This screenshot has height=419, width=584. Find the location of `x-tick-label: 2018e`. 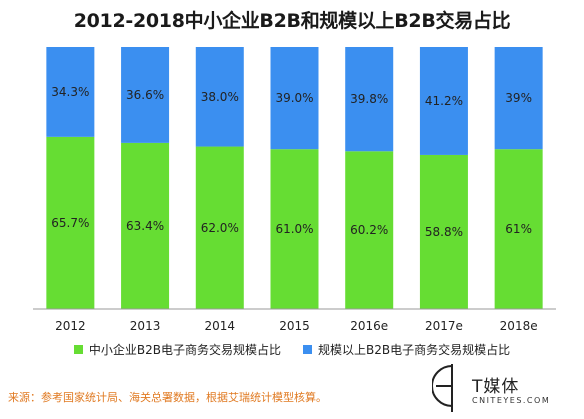

x-tick-label: 2018e is located at coordinates (519, 326).